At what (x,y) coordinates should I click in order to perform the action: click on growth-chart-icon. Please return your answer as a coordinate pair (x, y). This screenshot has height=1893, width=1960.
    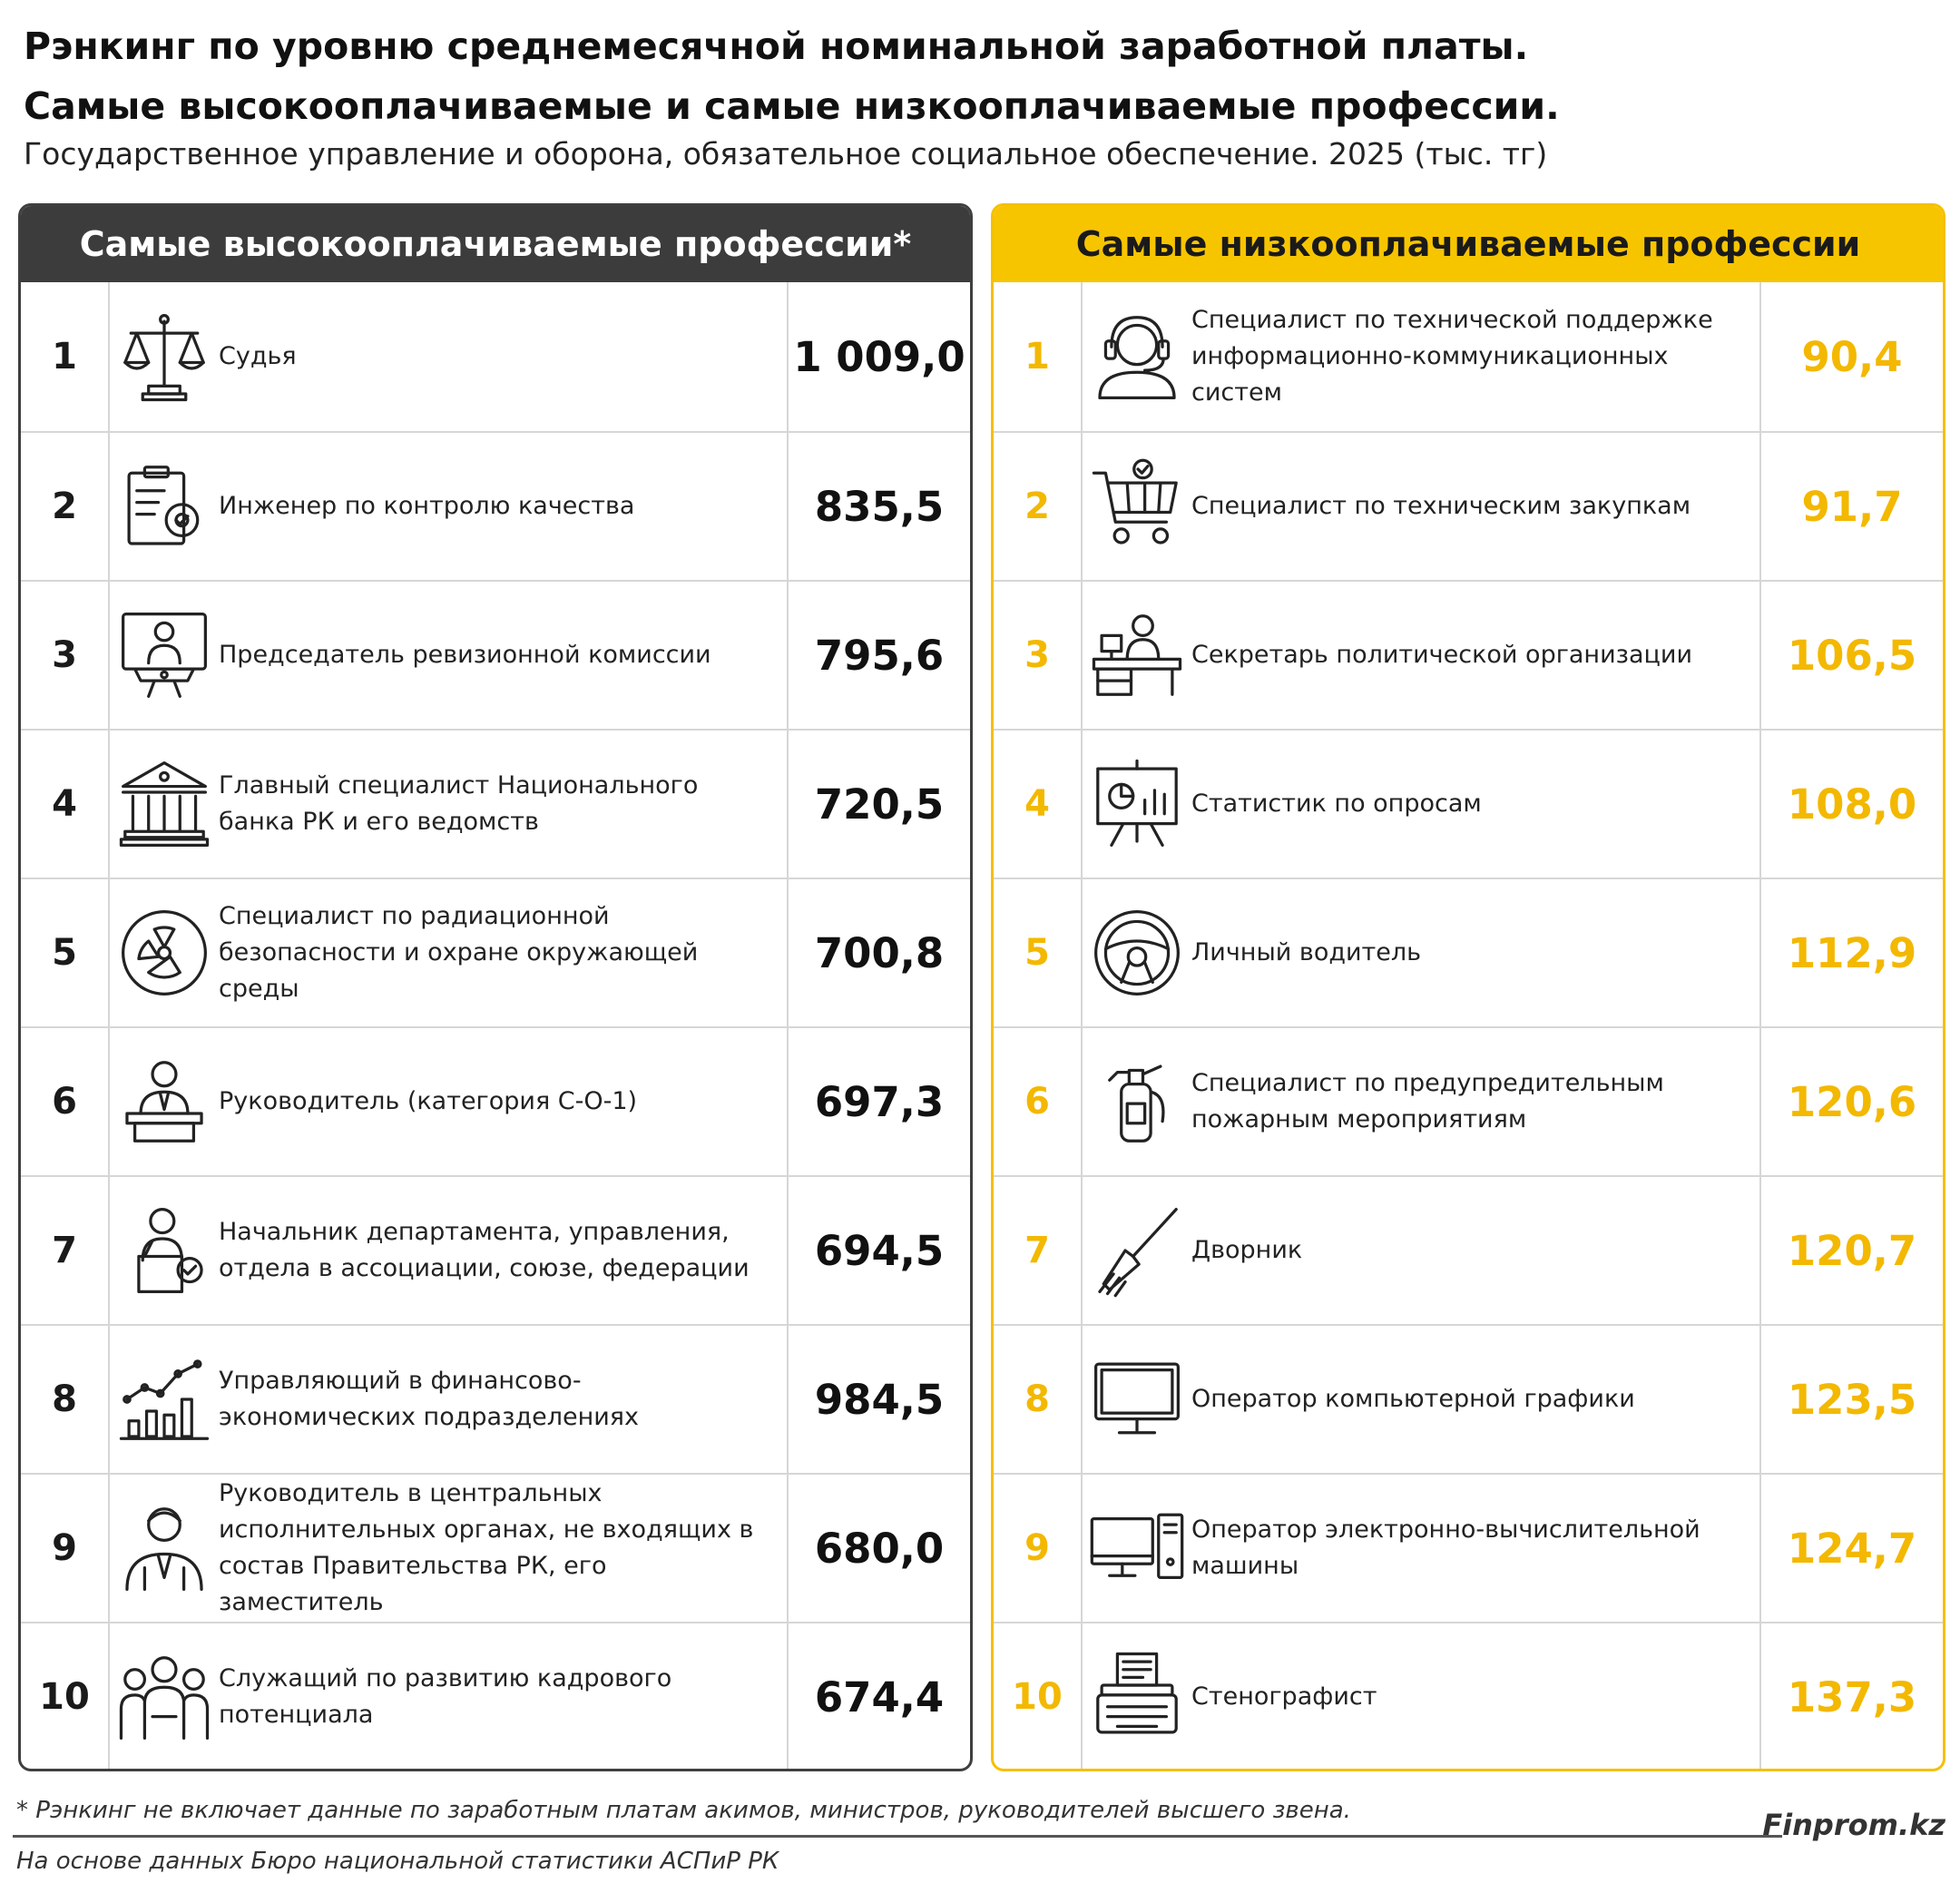
    Looking at the image, I should click on (164, 1400).